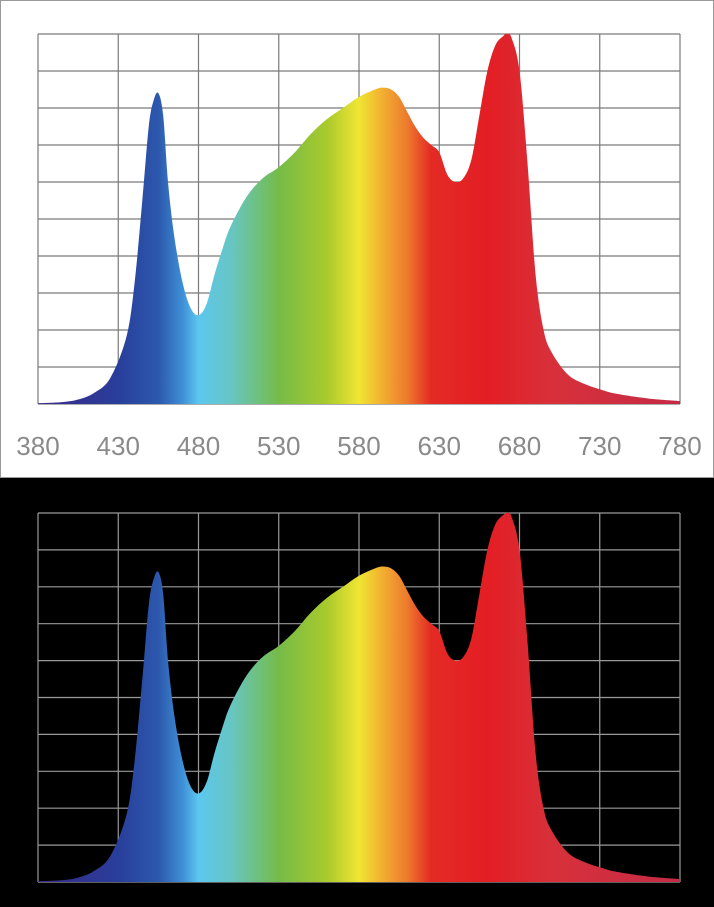 The image size is (714, 907). Describe the element at coordinates (278, 446) in the screenshot. I see `x-tick-label: 530` at that location.